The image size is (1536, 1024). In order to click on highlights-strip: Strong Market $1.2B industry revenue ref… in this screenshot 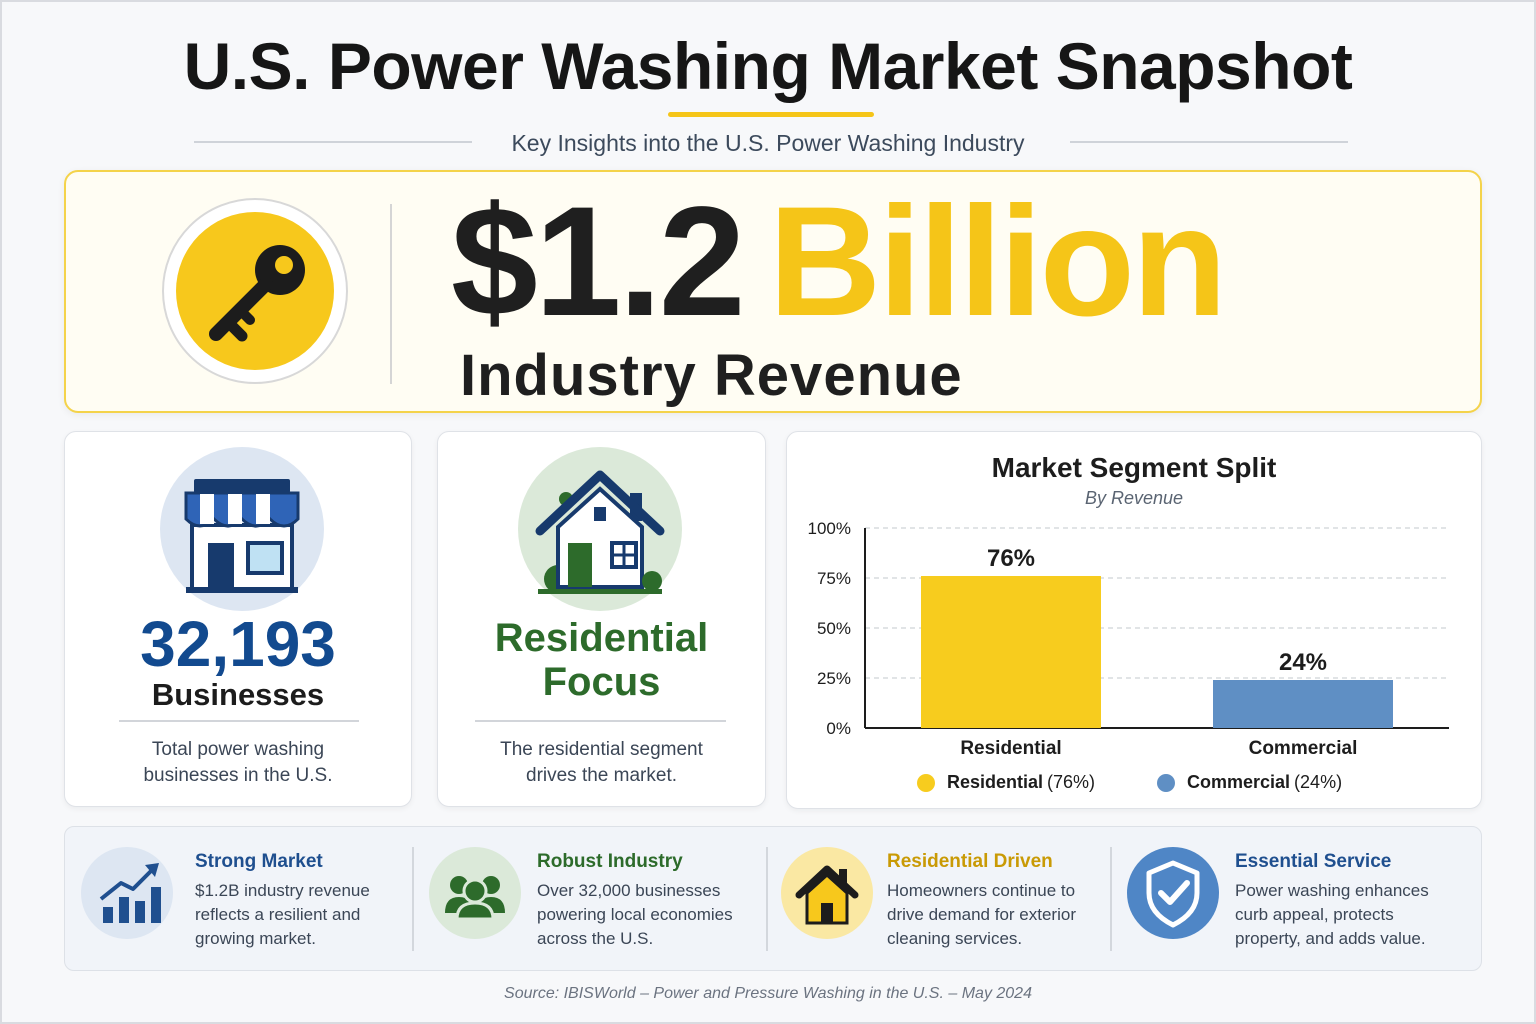, I will do `click(773, 898)`.